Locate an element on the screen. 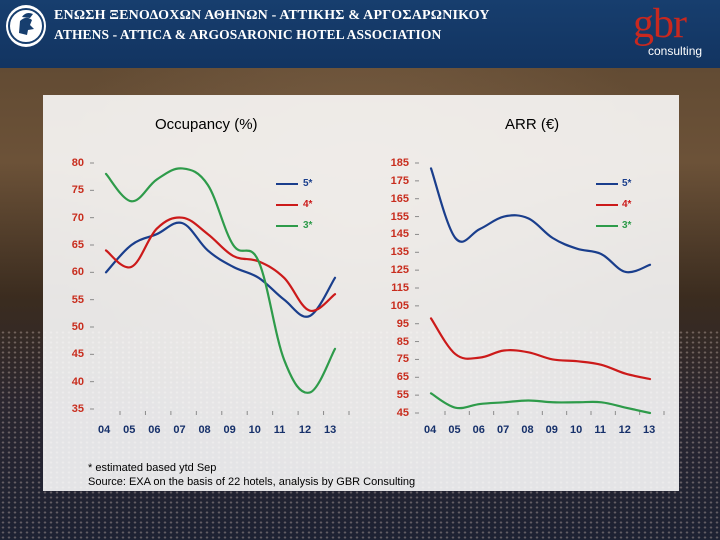 The height and width of the screenshot is (540, 720). occupancy-chart-title: Occupancy (%) is located at coordinates (206, 124).